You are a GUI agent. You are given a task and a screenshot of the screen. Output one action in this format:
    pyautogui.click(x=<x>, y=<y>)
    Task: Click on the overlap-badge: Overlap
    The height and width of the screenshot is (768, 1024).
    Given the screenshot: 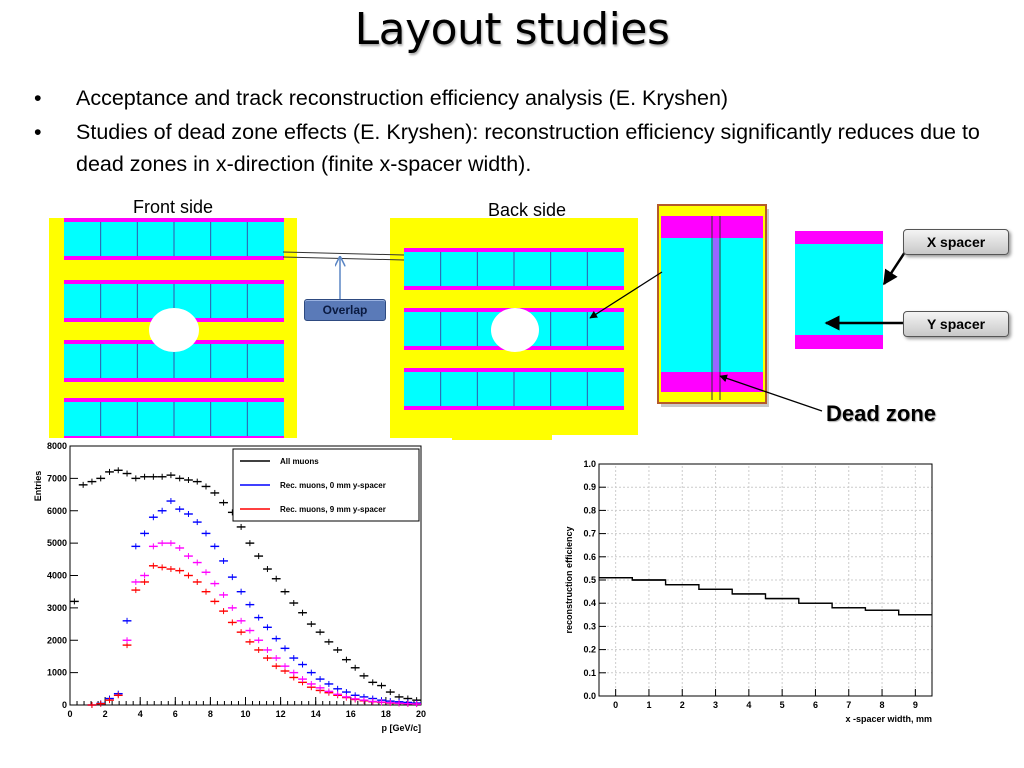 What is the action you would take?
    pyautogui.click(x=345, y=310)
    